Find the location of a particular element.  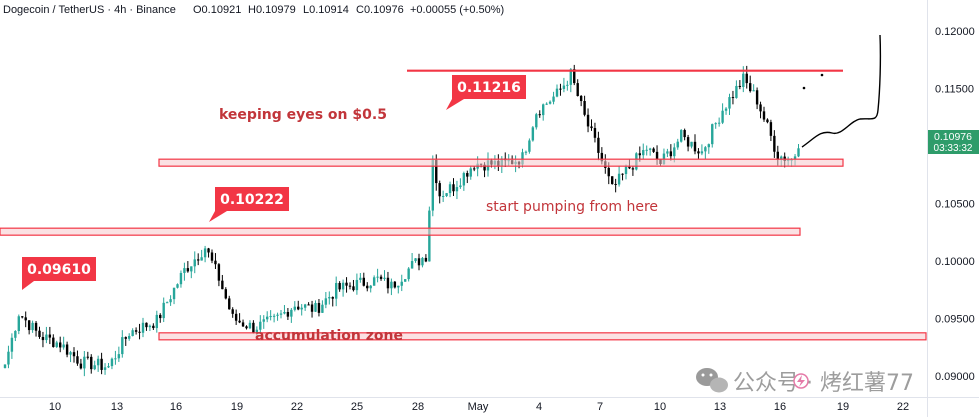

y-tick-label: 0.10500 is located at coordinates (955, 205).